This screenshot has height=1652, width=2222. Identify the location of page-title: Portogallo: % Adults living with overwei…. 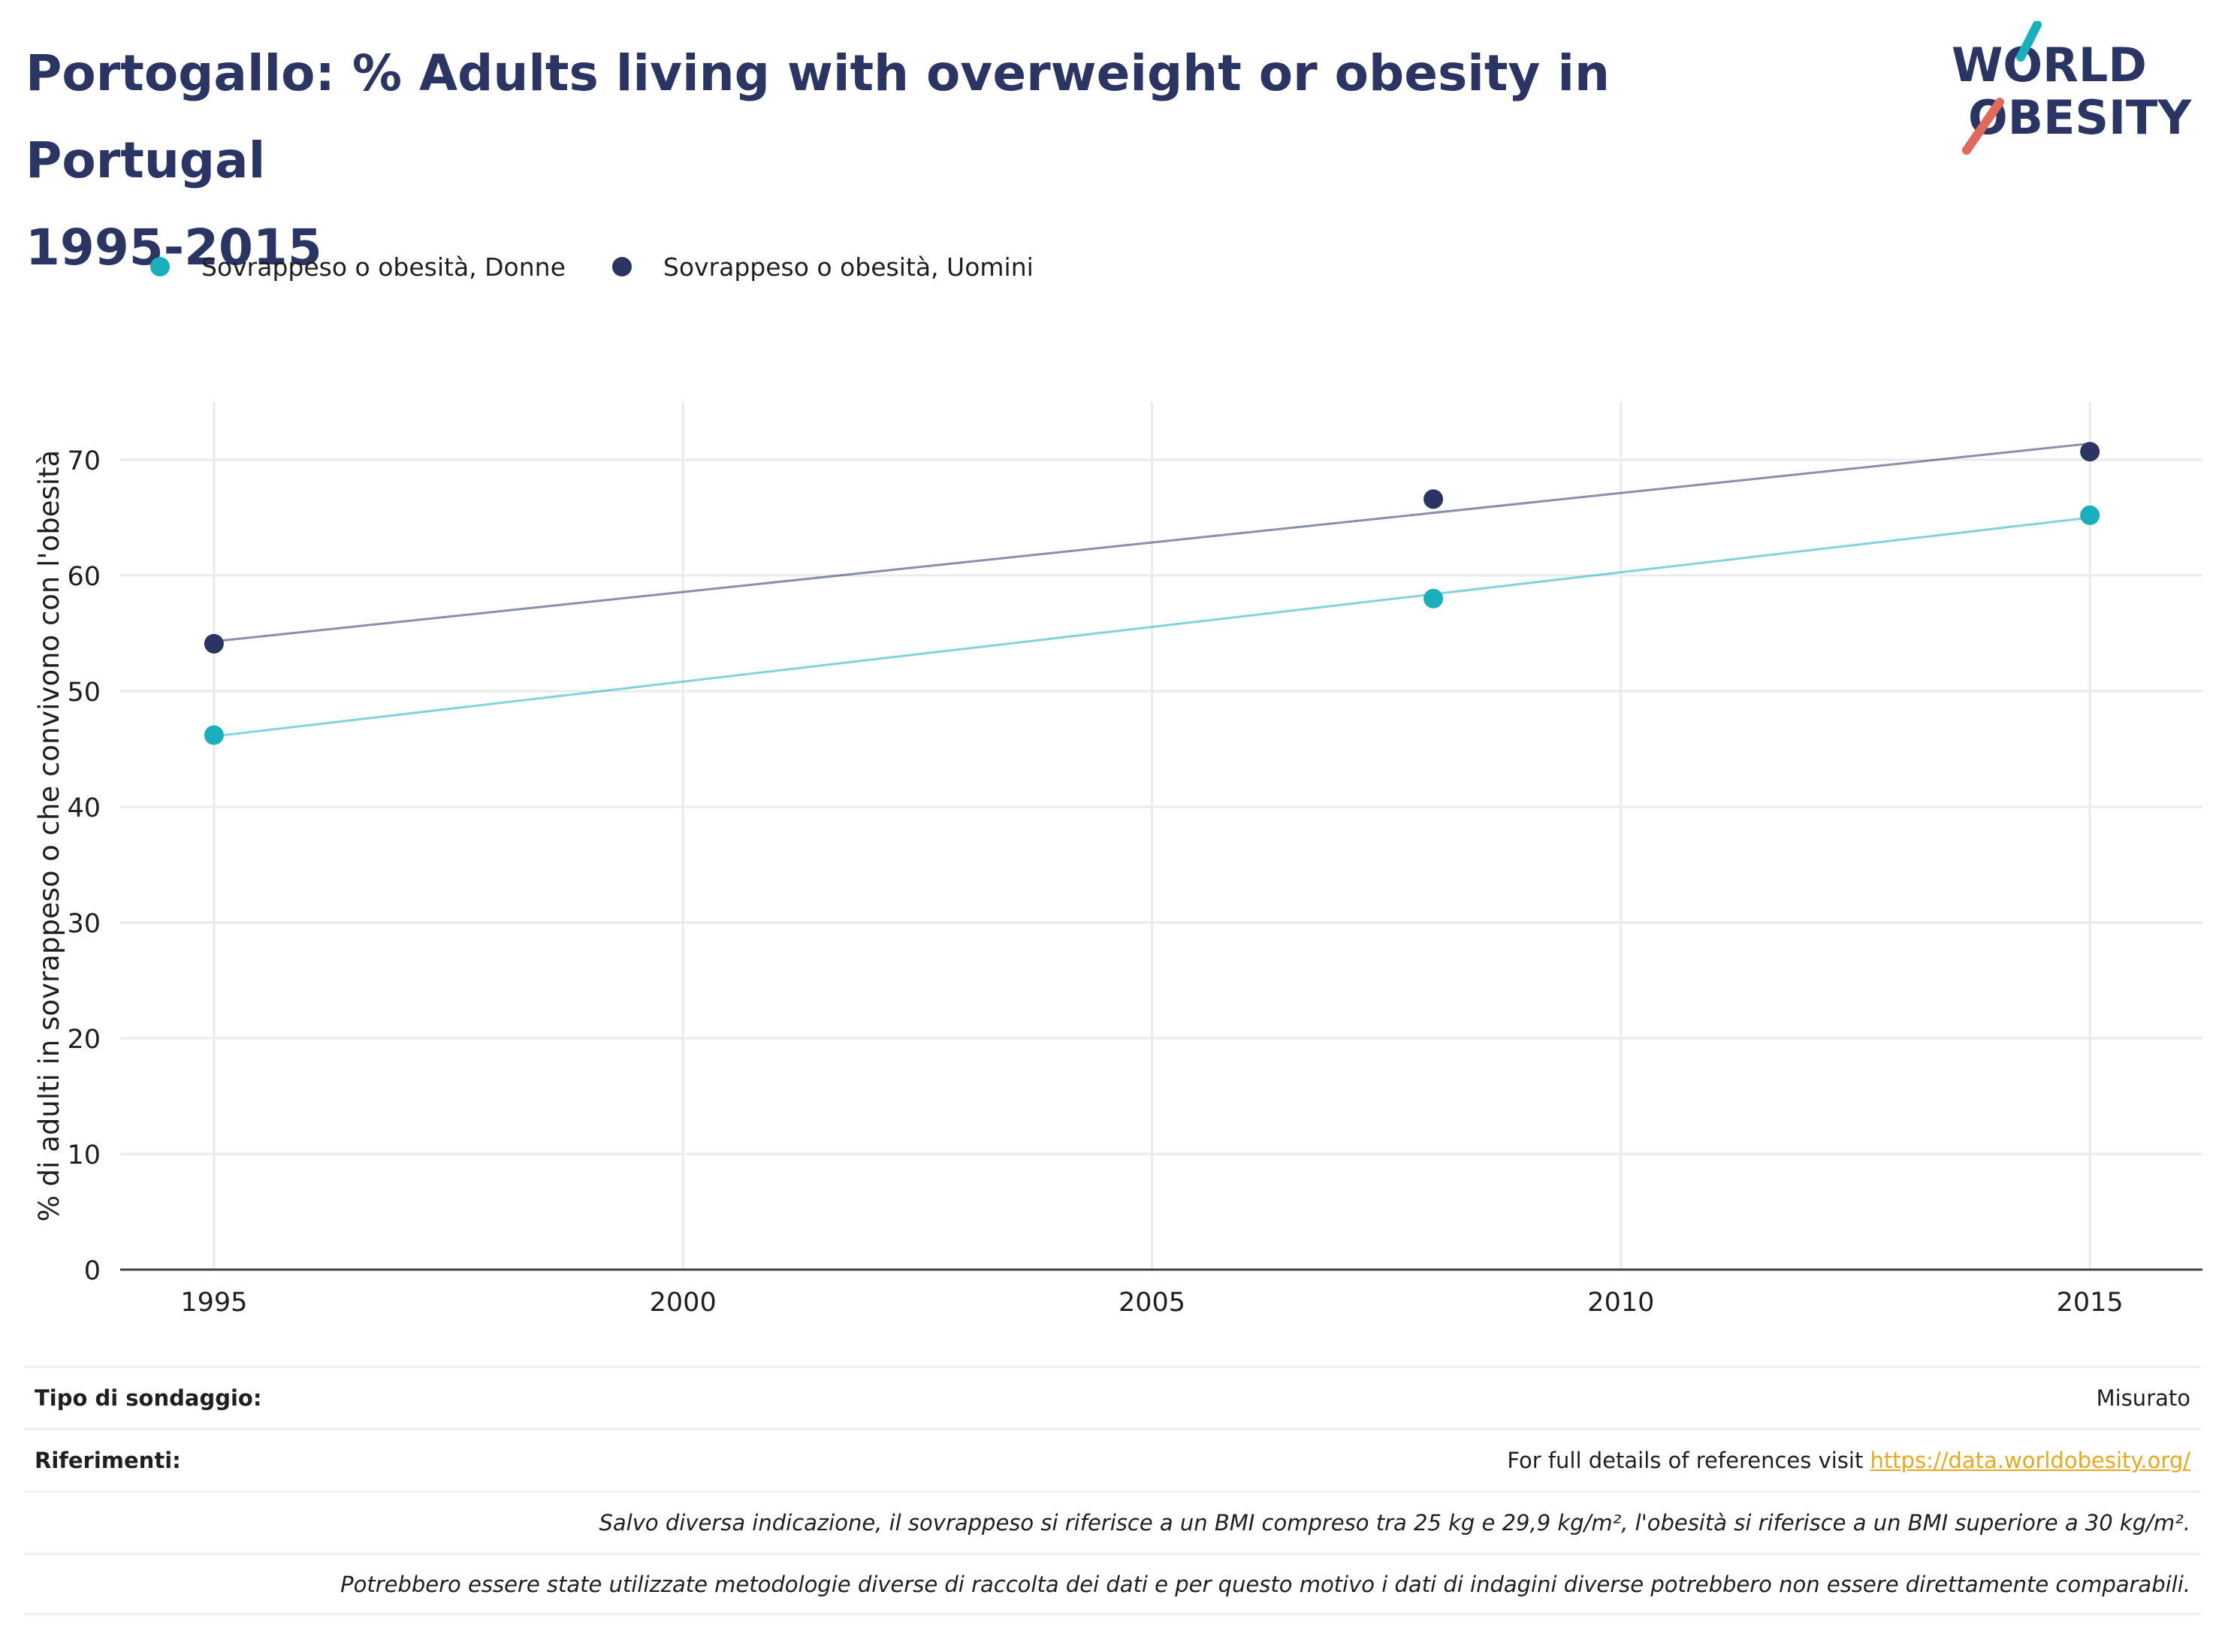
(946, 160).